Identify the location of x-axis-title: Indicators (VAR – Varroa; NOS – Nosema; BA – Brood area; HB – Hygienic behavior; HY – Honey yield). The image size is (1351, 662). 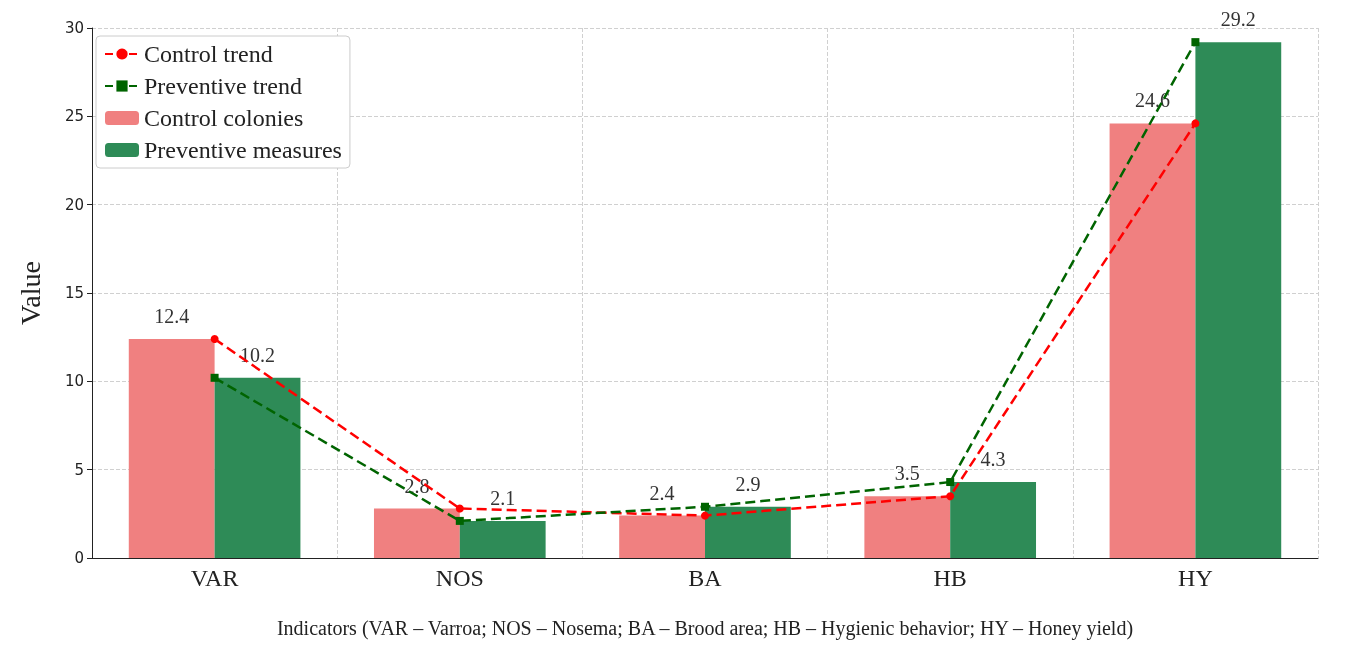
(705, 628).